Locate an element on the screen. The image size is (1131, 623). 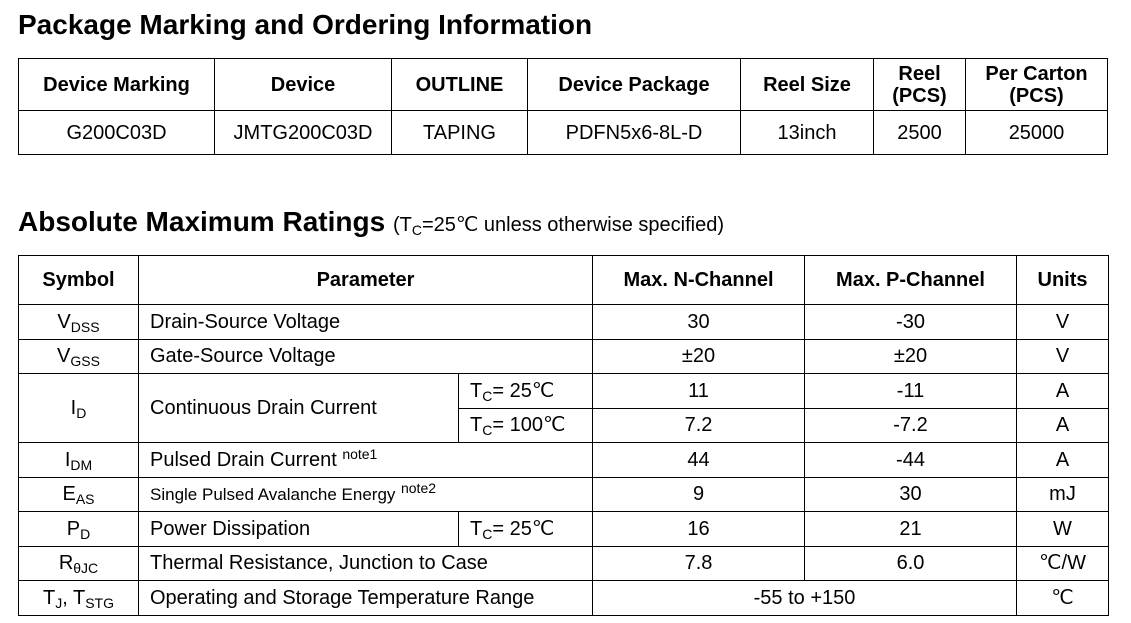
symbol: EAS is located at coordinates (78, 494).